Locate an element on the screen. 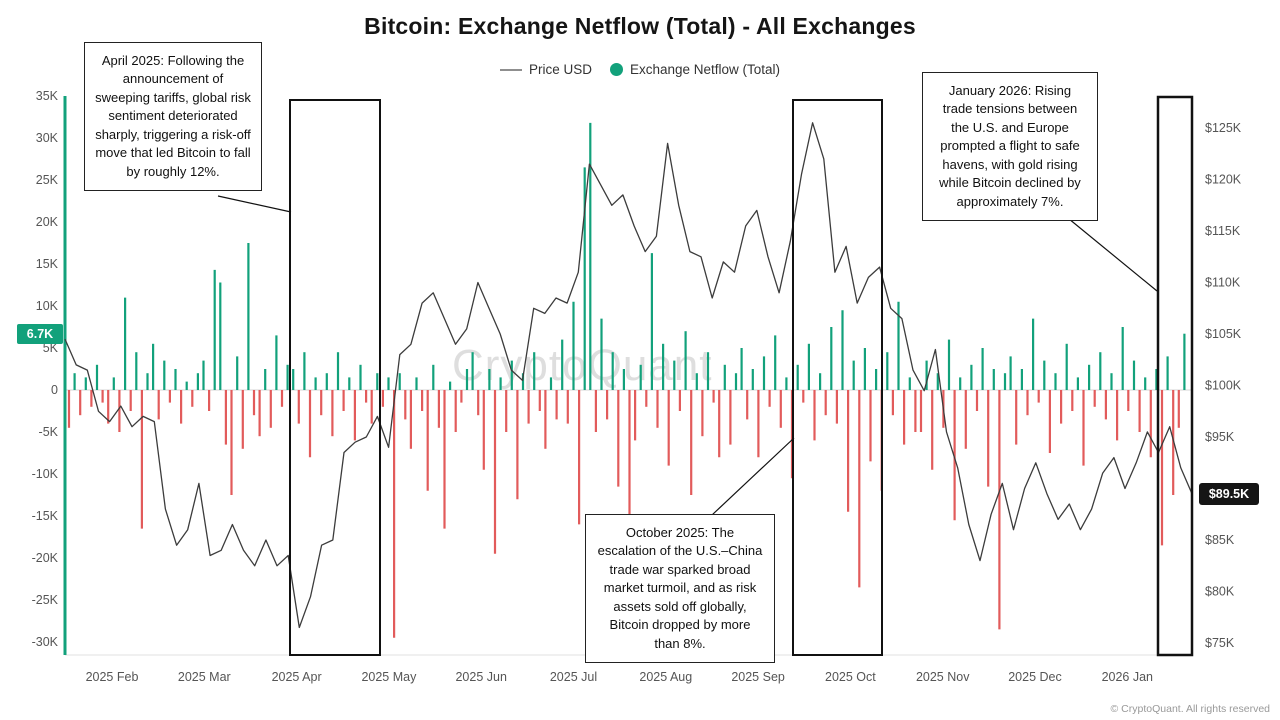 The image size is (1280, 720). x-axis-tick-label: 2025 May is located at coordinates (389, 677).